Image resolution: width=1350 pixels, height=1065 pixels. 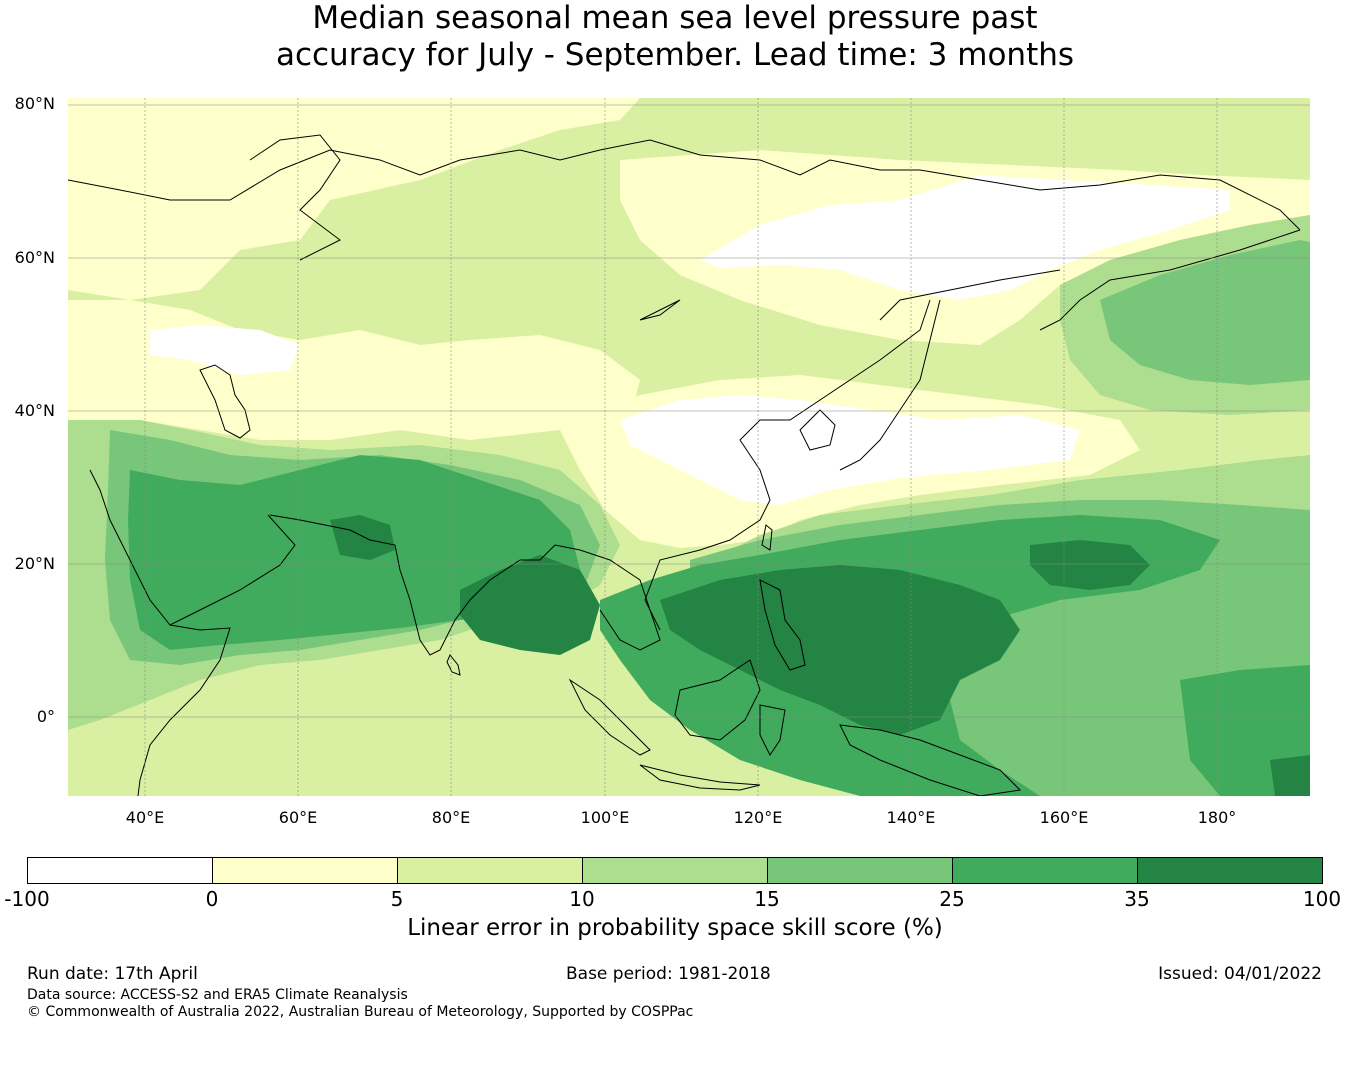 What do you see at coordinates (782, 625) in the screenshot?
I see `coastline-philippines` at bounding box center [782, 625].